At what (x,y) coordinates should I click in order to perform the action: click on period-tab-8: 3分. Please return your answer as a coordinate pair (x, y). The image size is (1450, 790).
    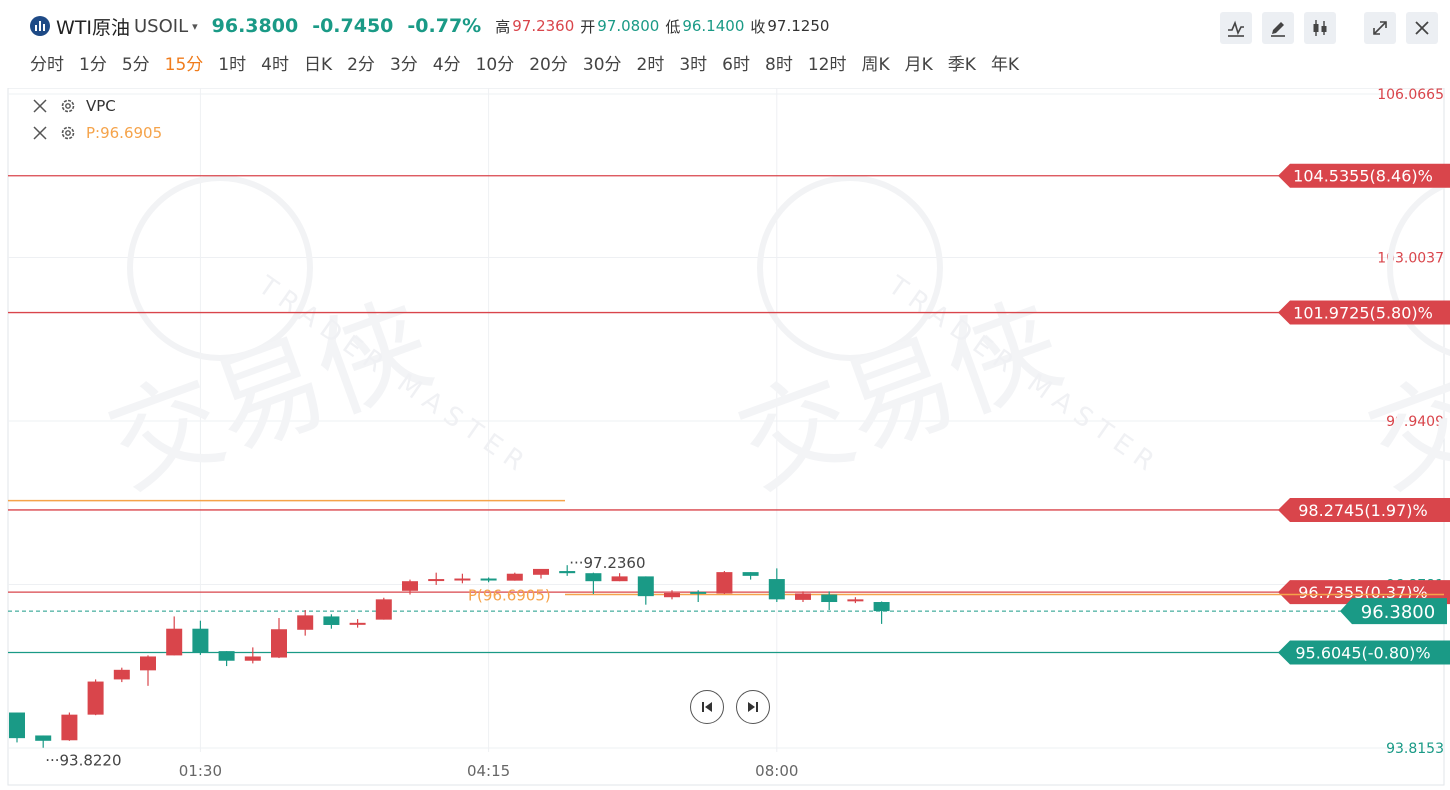
    Looking at the image, I should click on (403, 65).